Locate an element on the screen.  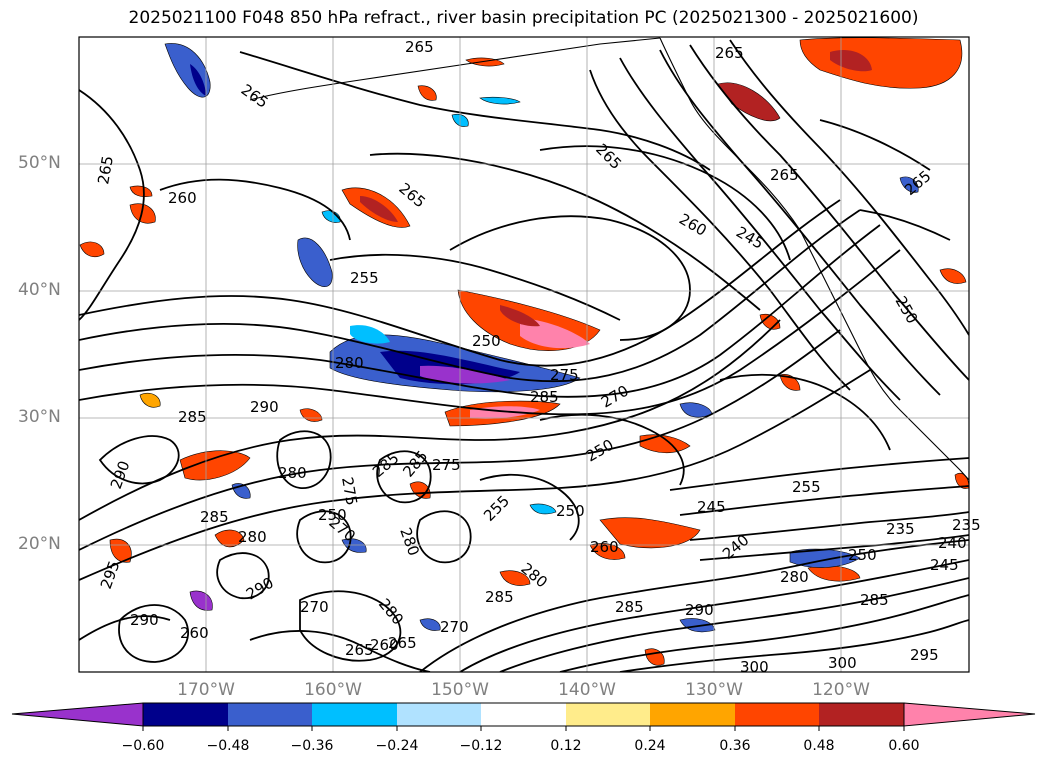
contour-label: 300 is located at coordinates (754, 667).